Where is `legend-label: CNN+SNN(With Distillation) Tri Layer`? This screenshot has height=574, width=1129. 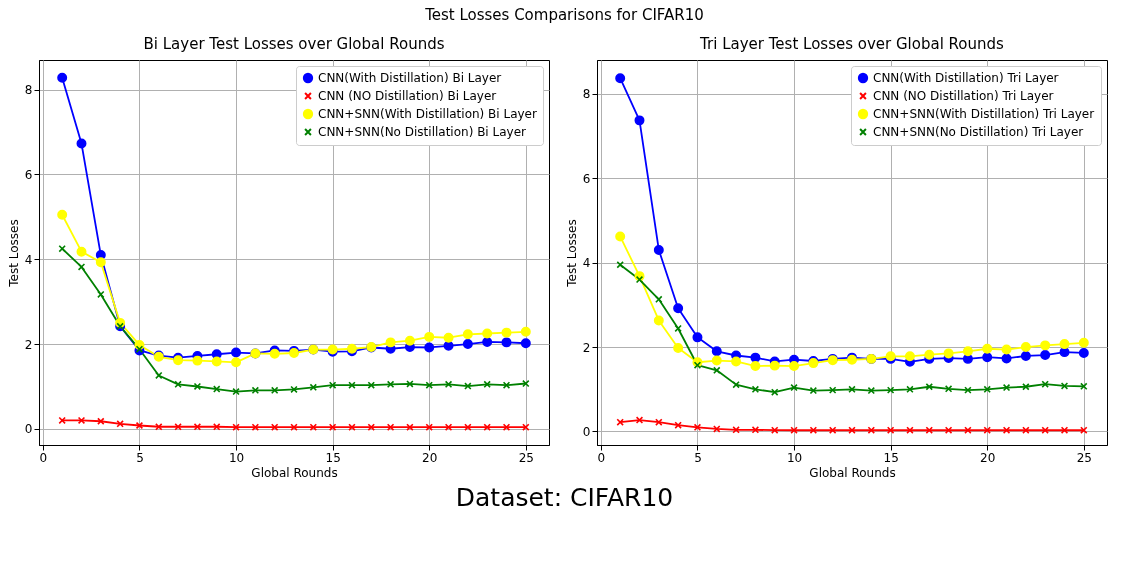 legend-label: CNN+SNN(With Distillation) Tri Layer is located at coordinates (984, 114).